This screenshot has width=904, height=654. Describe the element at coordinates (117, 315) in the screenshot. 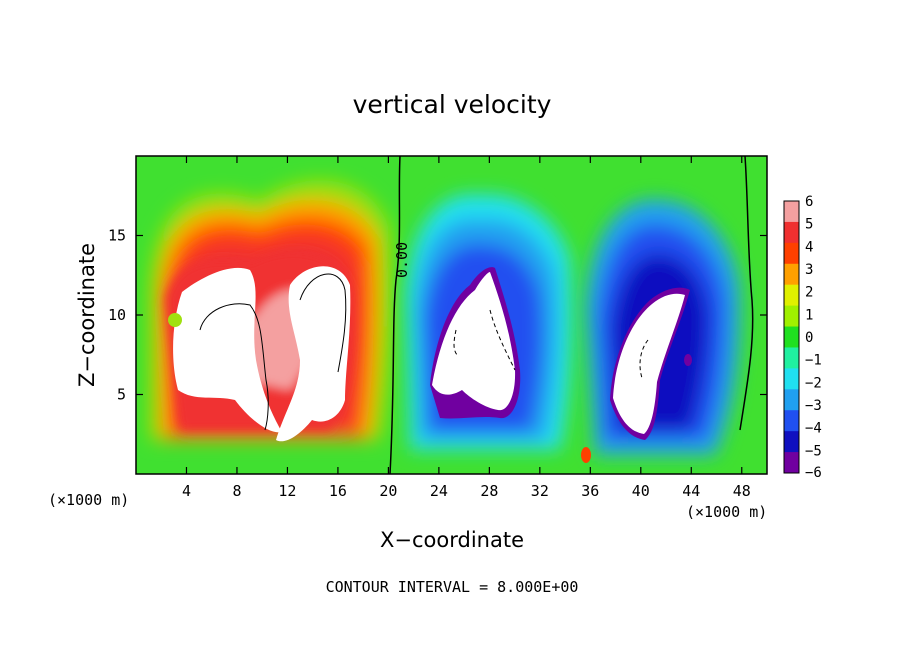

I see `y-tick-label: 10` at that location.